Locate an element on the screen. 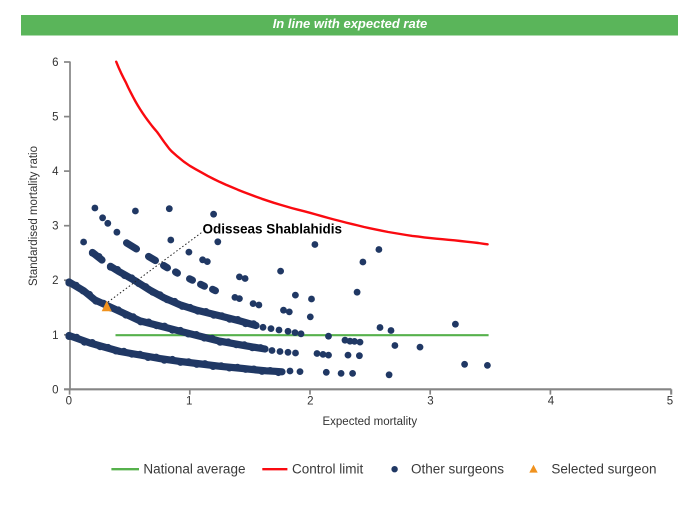 This screenshot has width=700, height=505. svg-text: 6 is located at coordinates (55, 63).